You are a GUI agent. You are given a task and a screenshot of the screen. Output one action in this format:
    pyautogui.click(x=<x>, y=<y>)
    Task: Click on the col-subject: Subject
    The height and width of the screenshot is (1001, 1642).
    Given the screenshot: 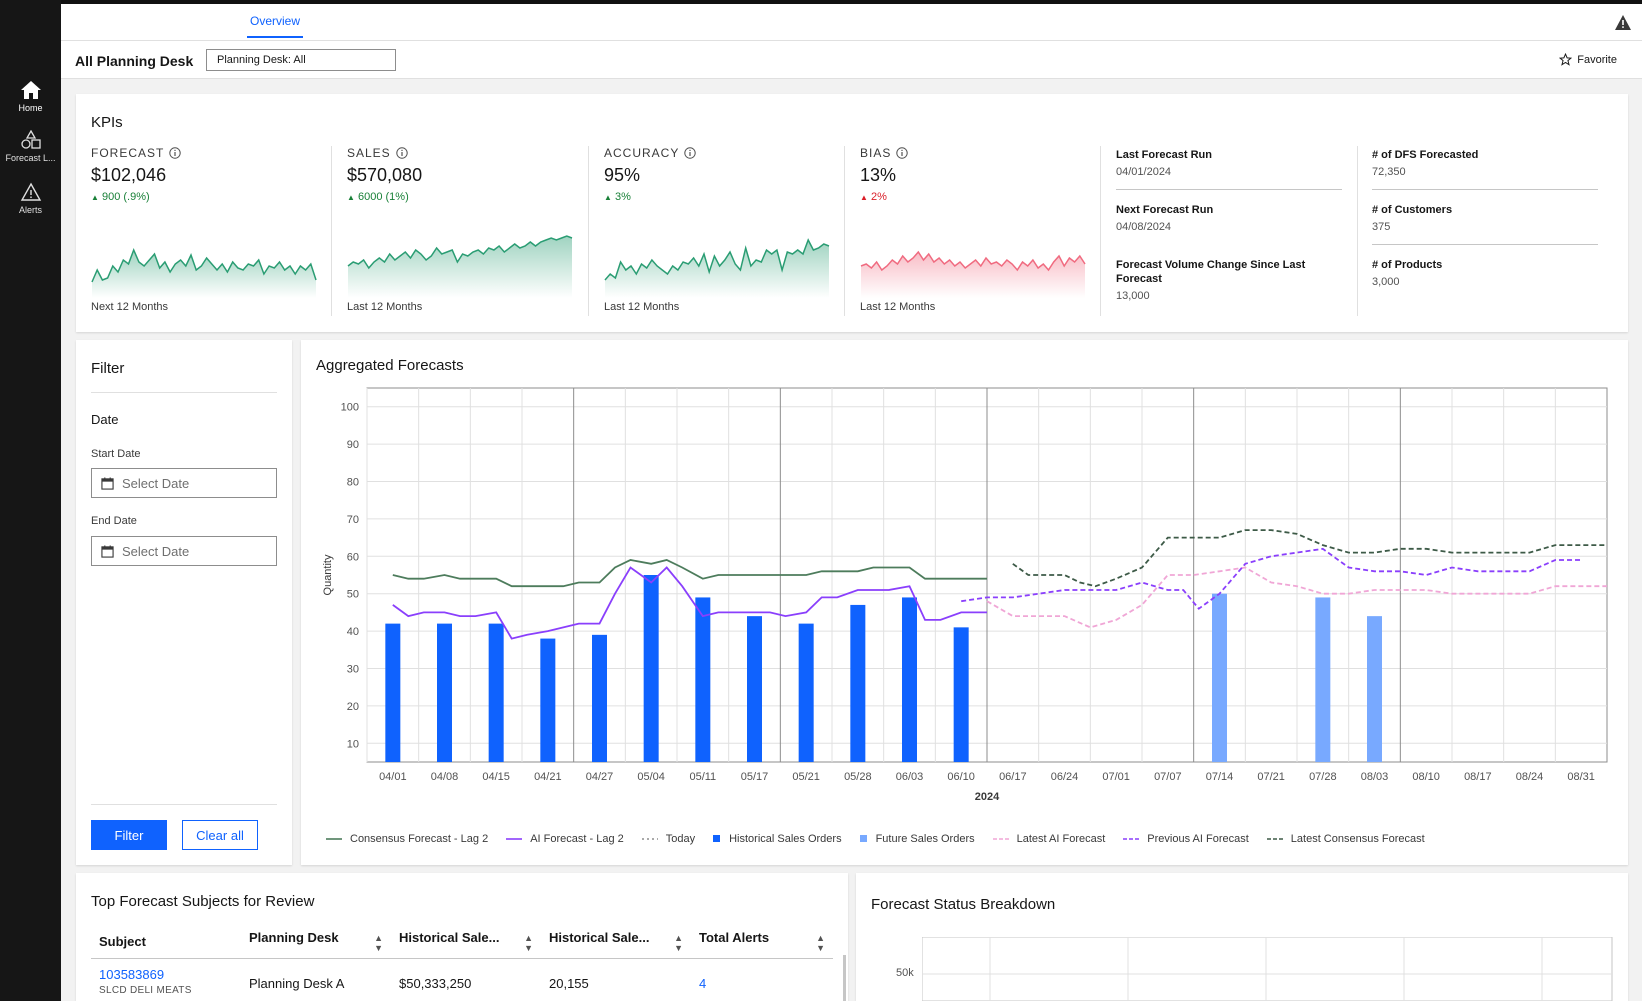 What is the action you would take?
    pyautogui.click(x=166, y=942)
    